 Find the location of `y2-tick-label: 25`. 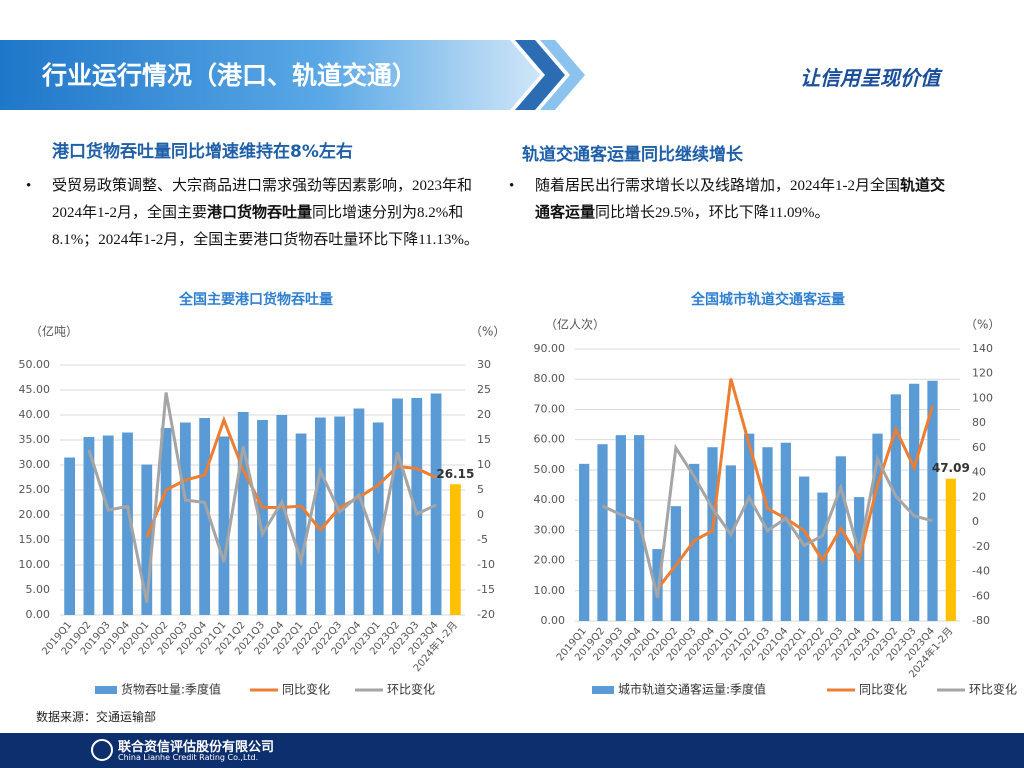

y2-tick-label: 25 is located at coordinates (484, 389).